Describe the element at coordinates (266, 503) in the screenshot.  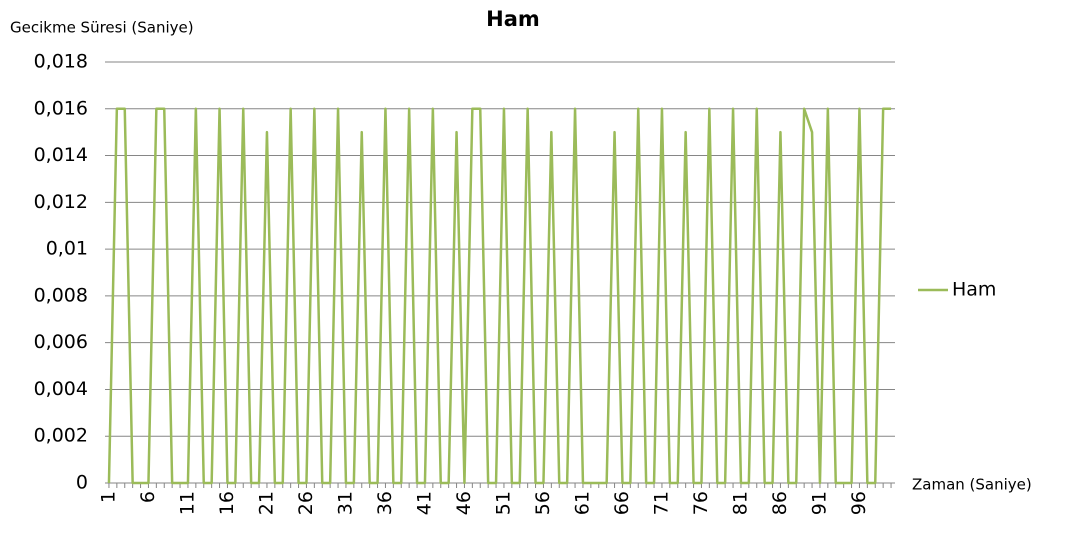
I see `x-tick-label: 21` at that location.